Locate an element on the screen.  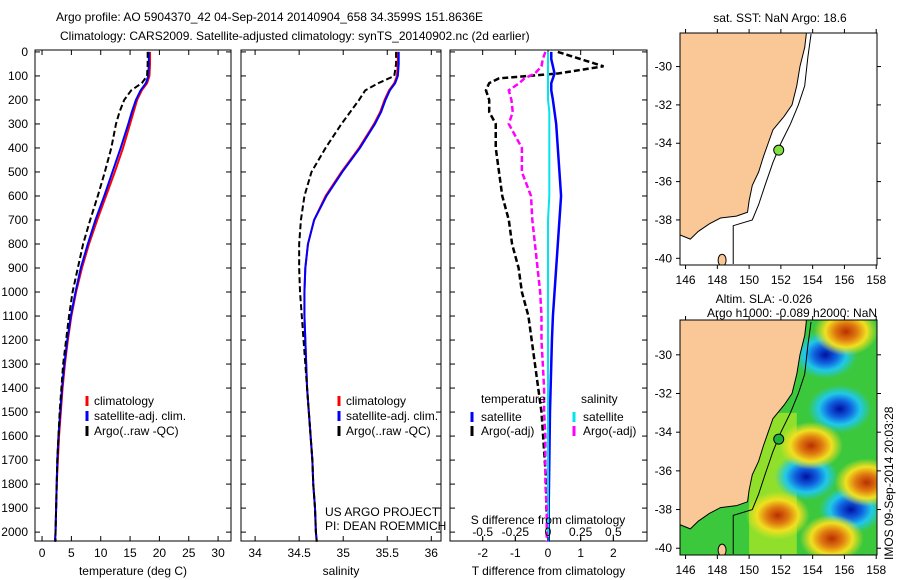
credit-pi: PI: DEAN ROEMMICH is located at coordinates (385, 526).